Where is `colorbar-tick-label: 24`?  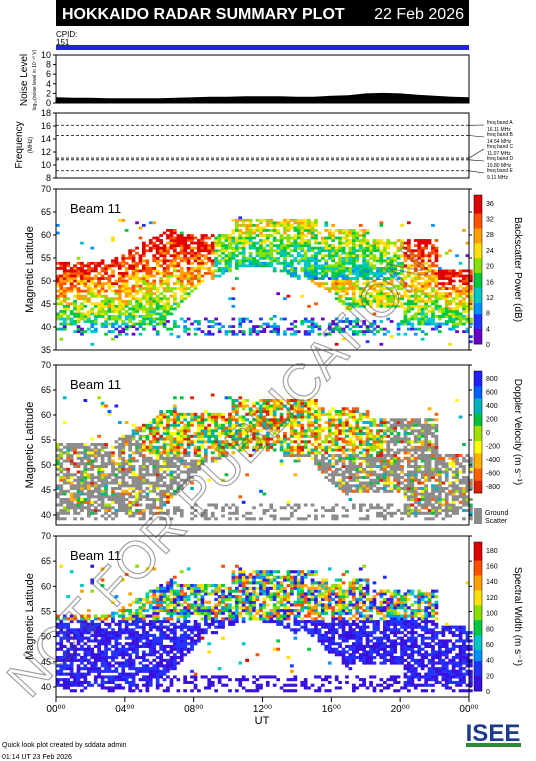 colorbar-tick-label: 24 is located at coordinates (490, 251).